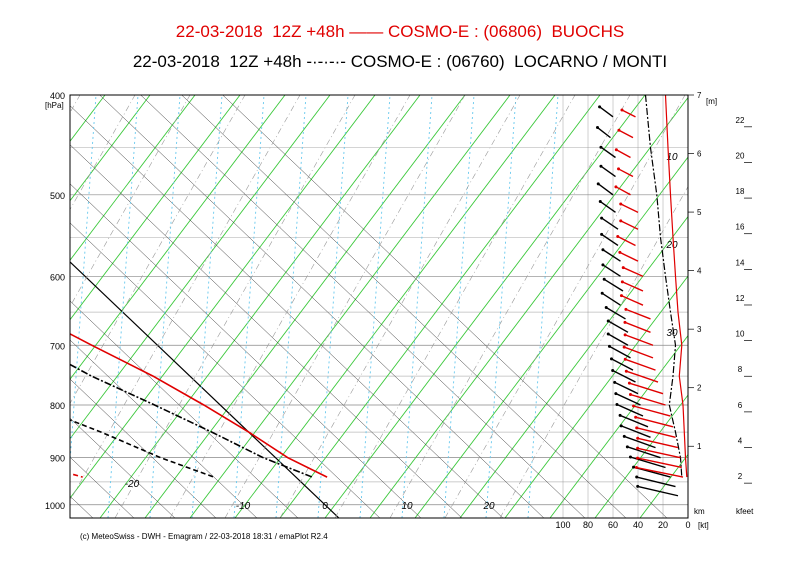  What do you see at coordinates (219, 31) in the screenshot?
I see `title1-date: 22-03-2018` at bounding box center [219, 31].